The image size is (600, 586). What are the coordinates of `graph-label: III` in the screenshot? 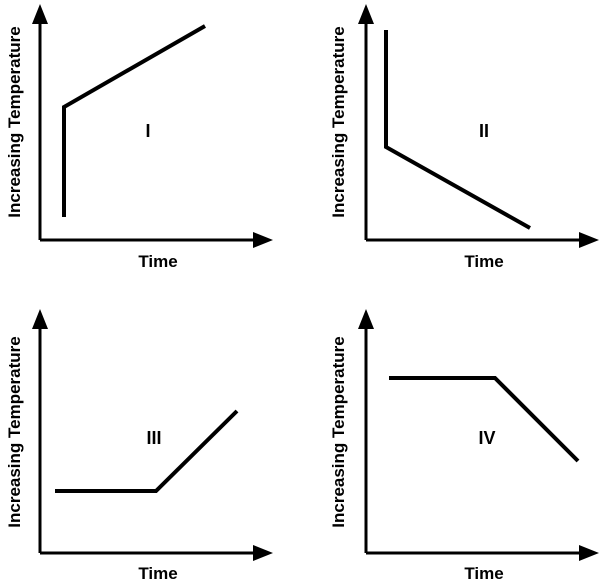 It's located at (153, 438).